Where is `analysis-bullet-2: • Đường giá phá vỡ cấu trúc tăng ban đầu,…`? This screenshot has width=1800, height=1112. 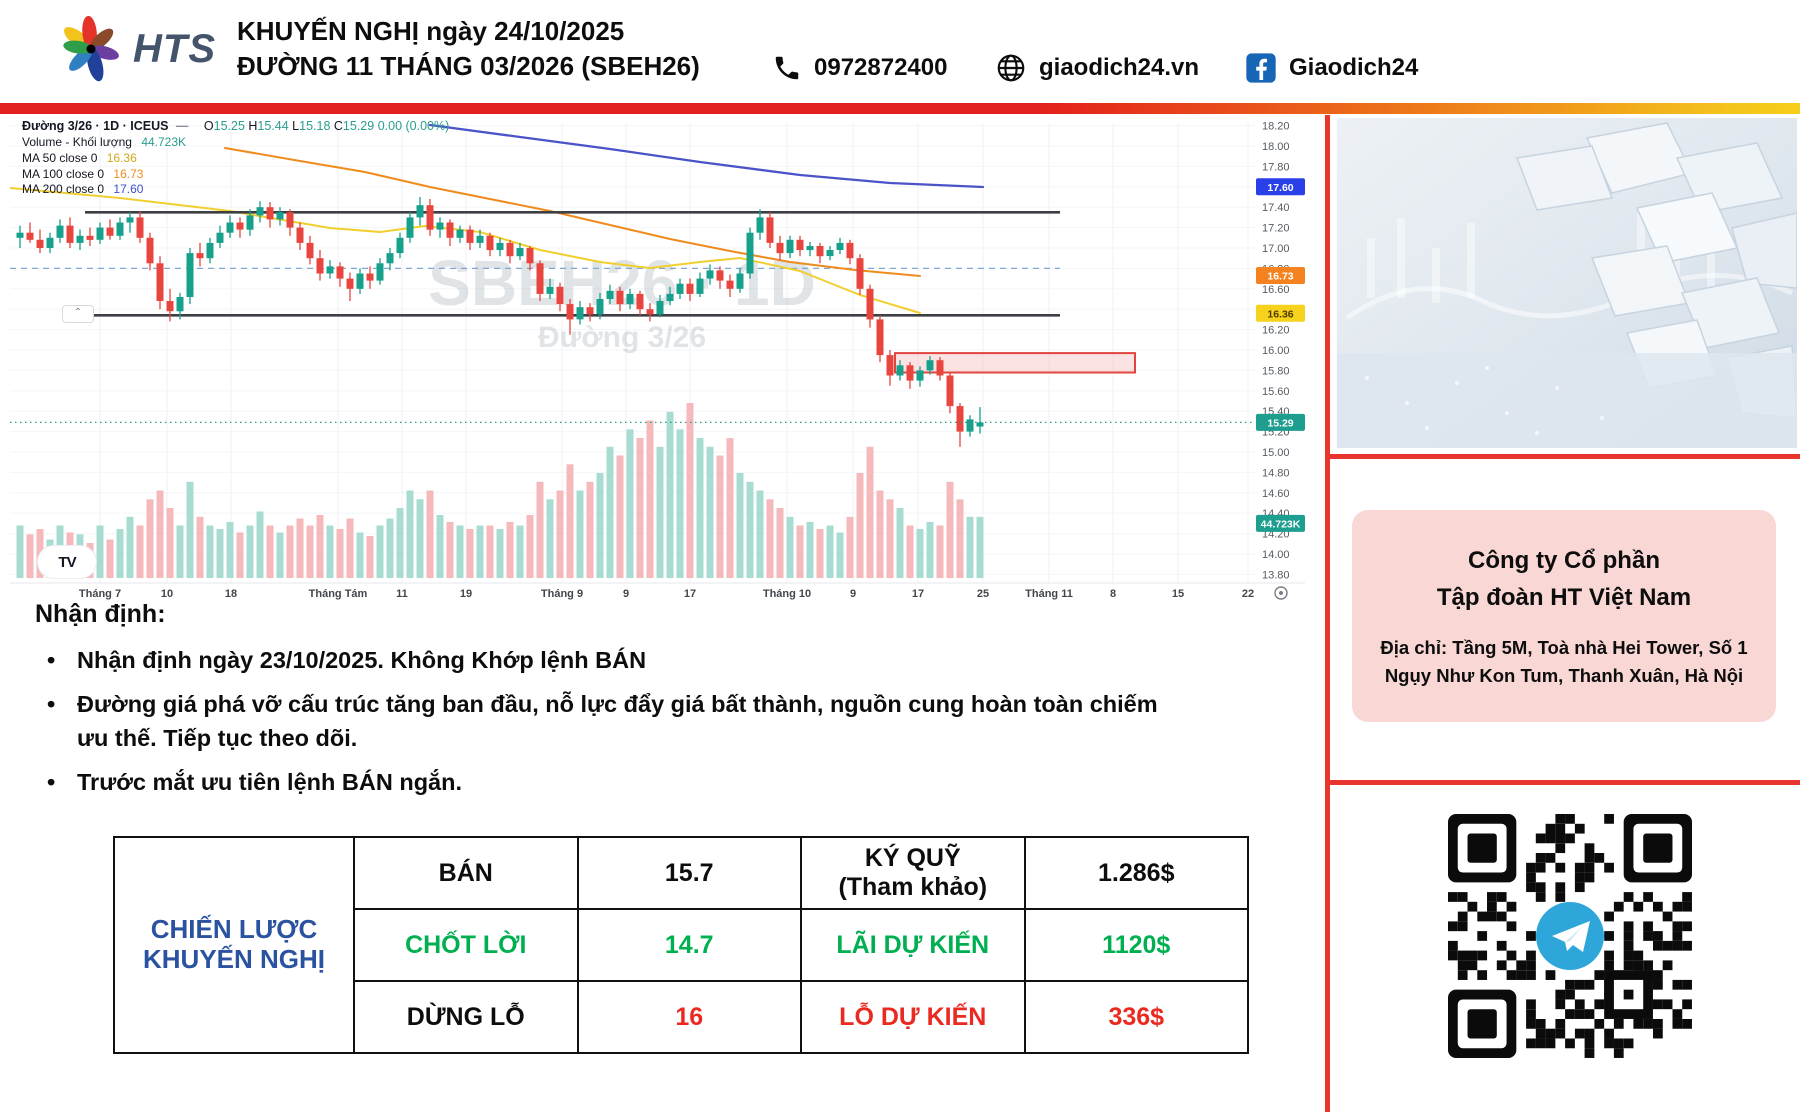 analysis-bullet-2: • Đường giá phá vỡ cấu trúc tăng ban đầu,… is located at coordinates (600, 721).